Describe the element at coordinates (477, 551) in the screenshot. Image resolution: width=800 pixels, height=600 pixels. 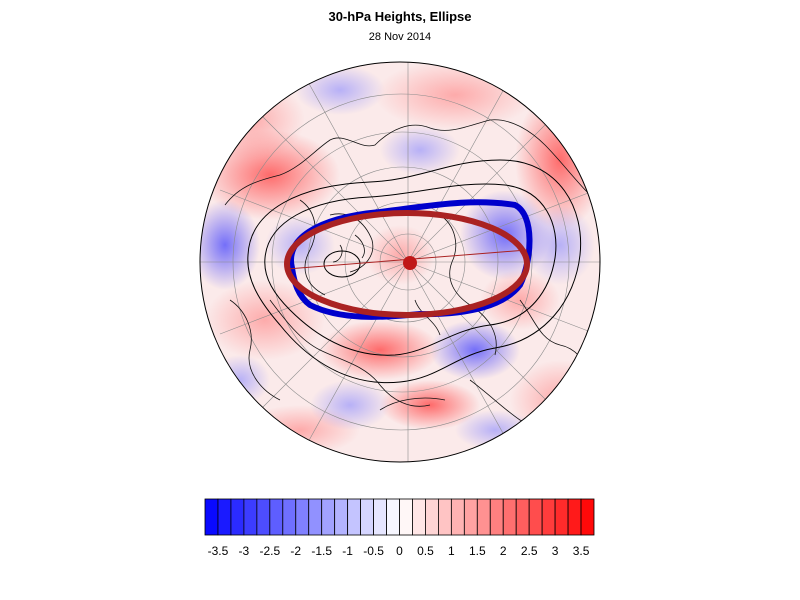
I see `colorbar-tick-label: 1.5` at that location.